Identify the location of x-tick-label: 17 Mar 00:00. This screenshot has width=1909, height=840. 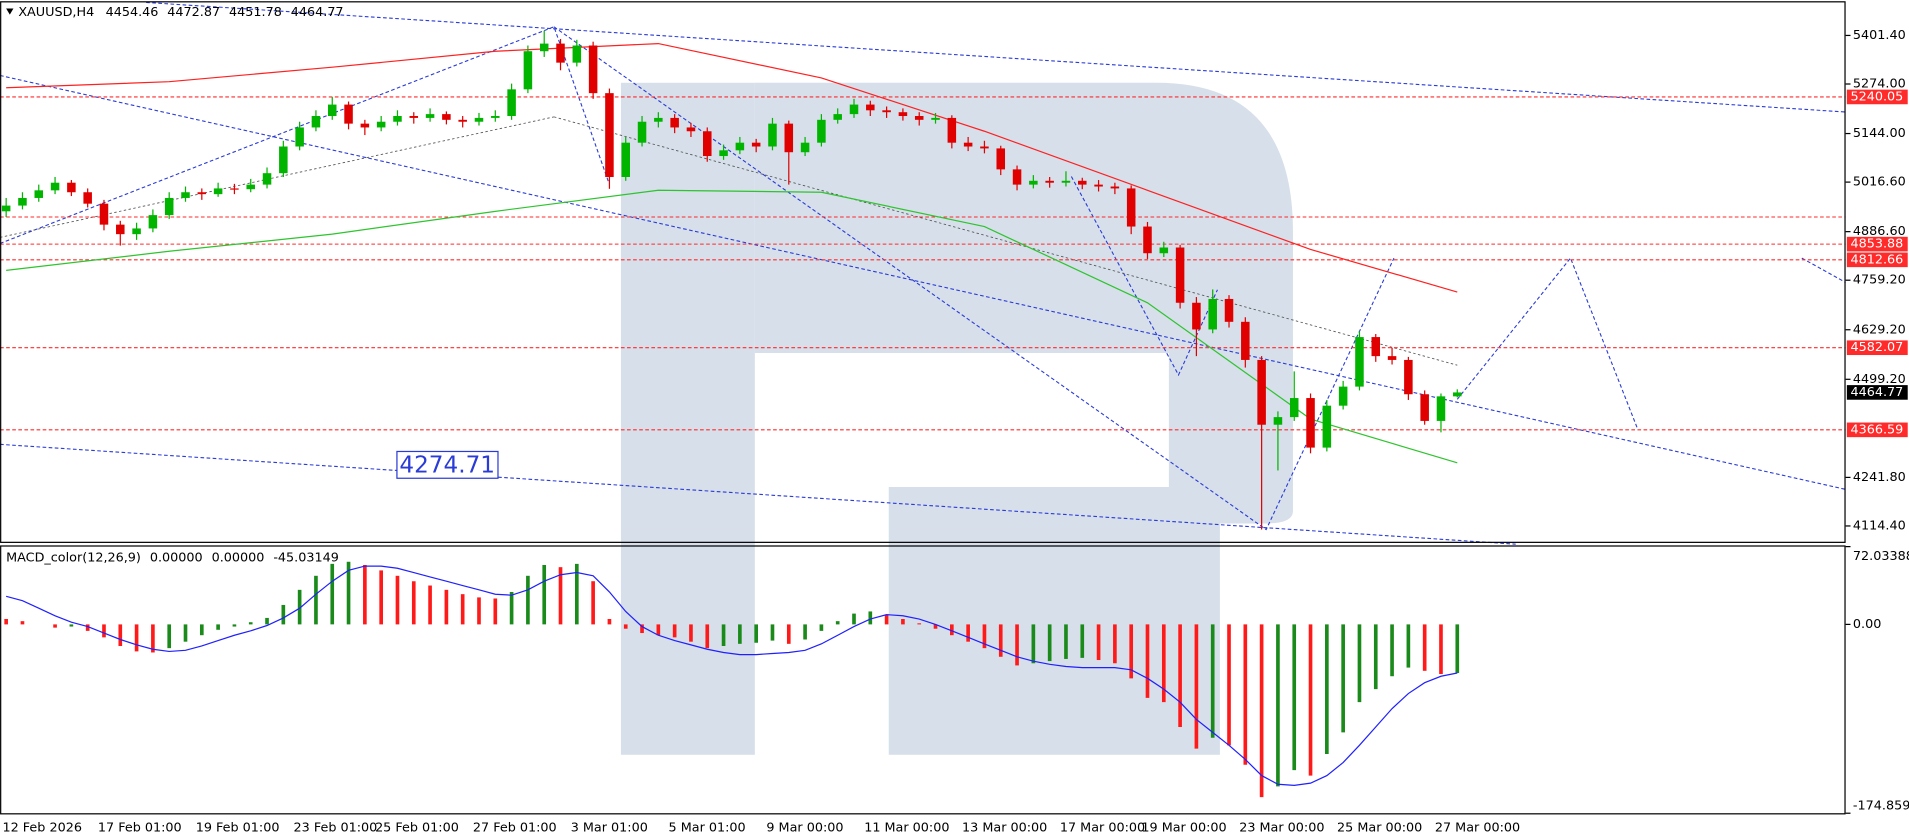
(1102, 827).